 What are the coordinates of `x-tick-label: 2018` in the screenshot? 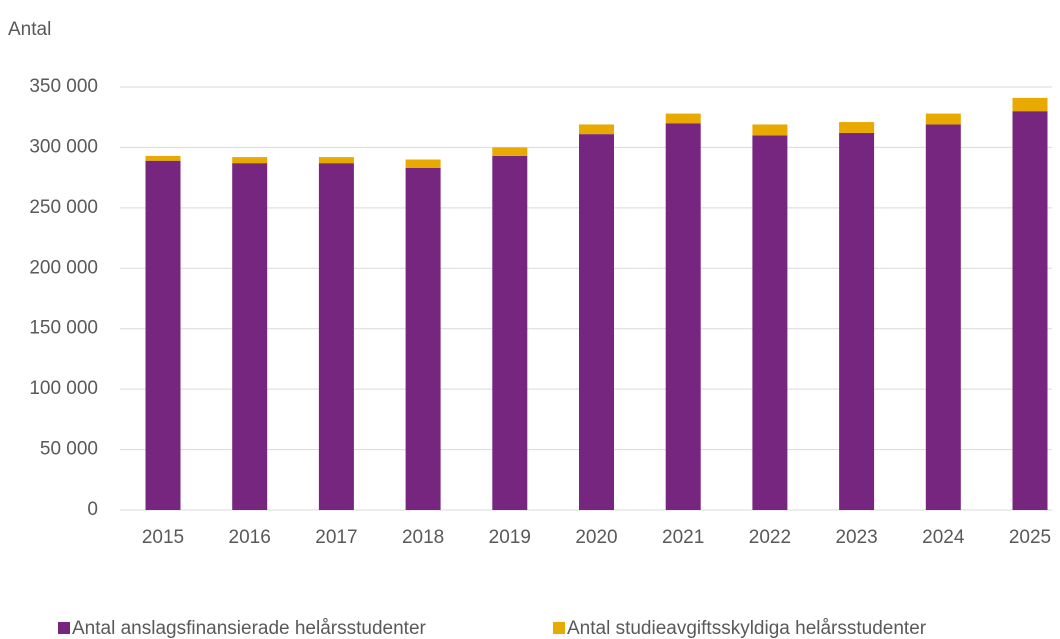 It's located at (423, 537).